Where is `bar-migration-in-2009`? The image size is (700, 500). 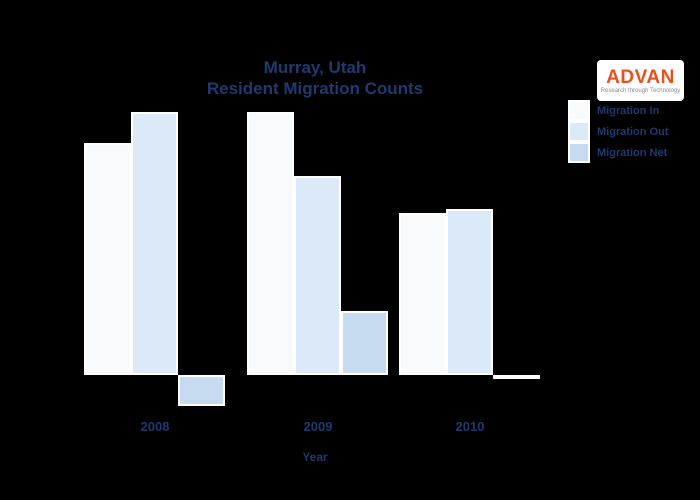
bar-migration-in-2009 is located at coordinates (270, 243).